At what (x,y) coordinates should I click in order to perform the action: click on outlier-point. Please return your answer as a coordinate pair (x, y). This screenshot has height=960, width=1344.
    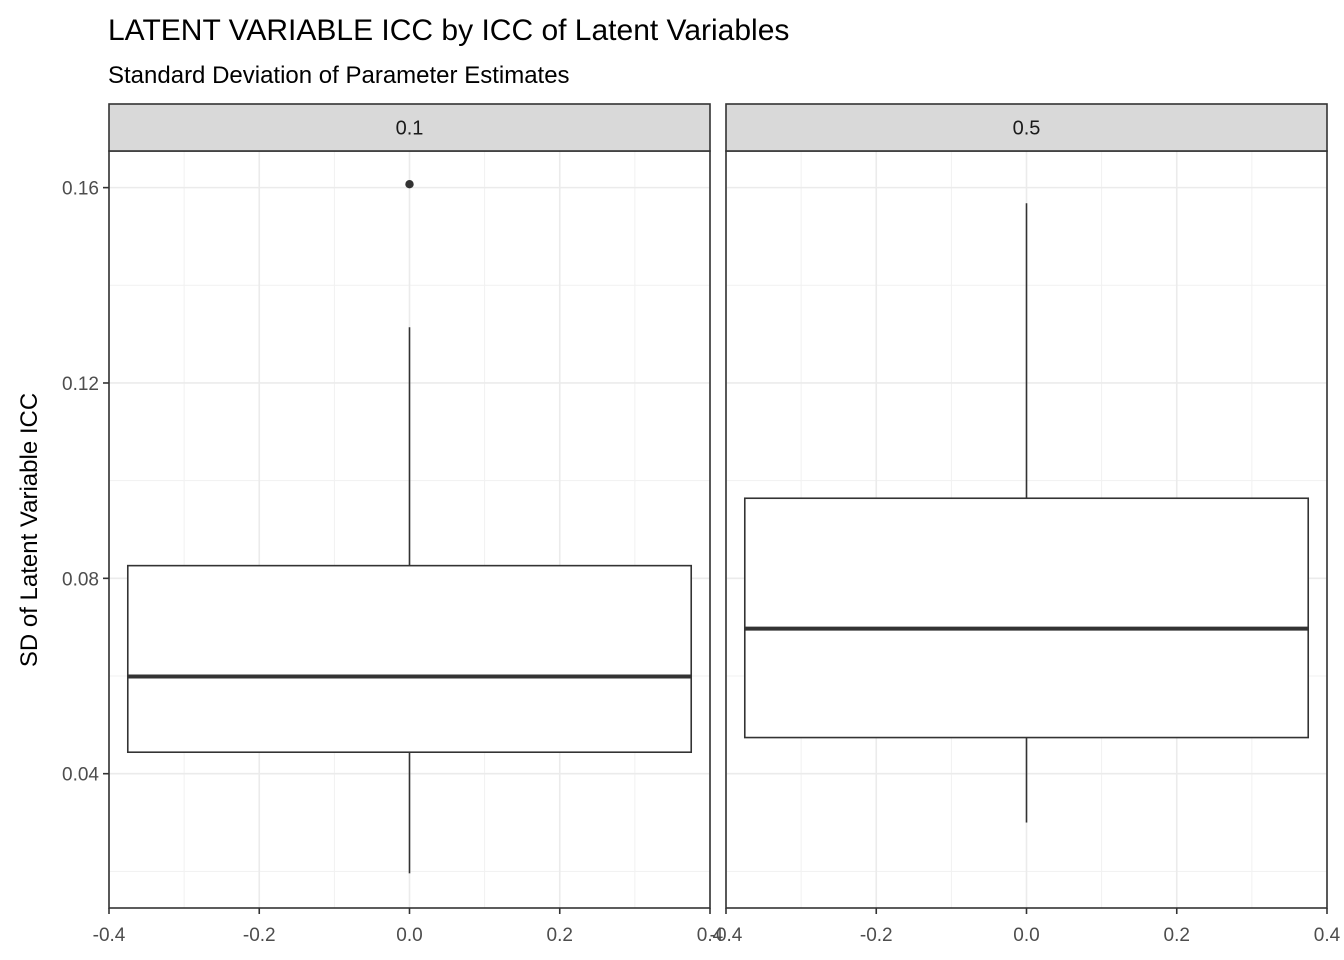
    Looking at the image, I should click on (409, 184).